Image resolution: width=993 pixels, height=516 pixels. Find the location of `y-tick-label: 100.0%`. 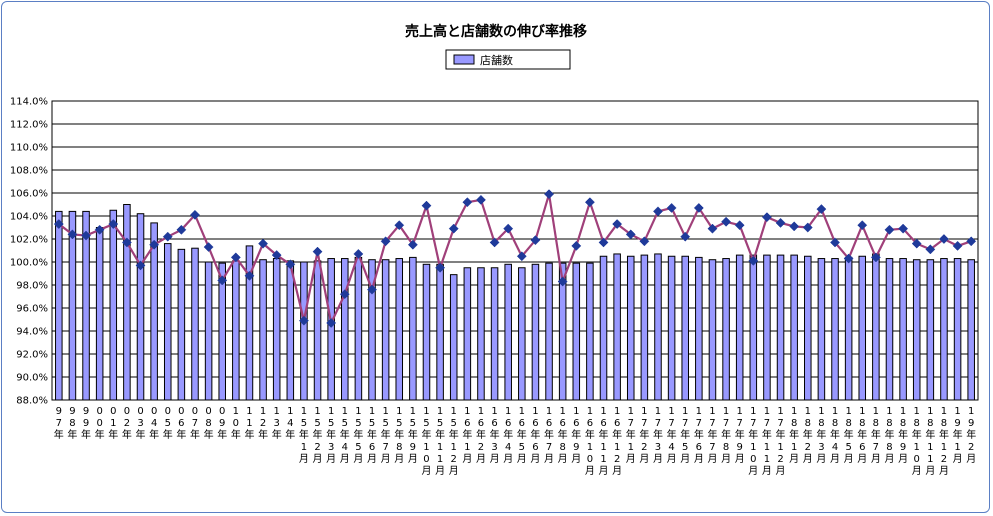

y-tick-label: 100.0% is located at coordinates (29, 263).